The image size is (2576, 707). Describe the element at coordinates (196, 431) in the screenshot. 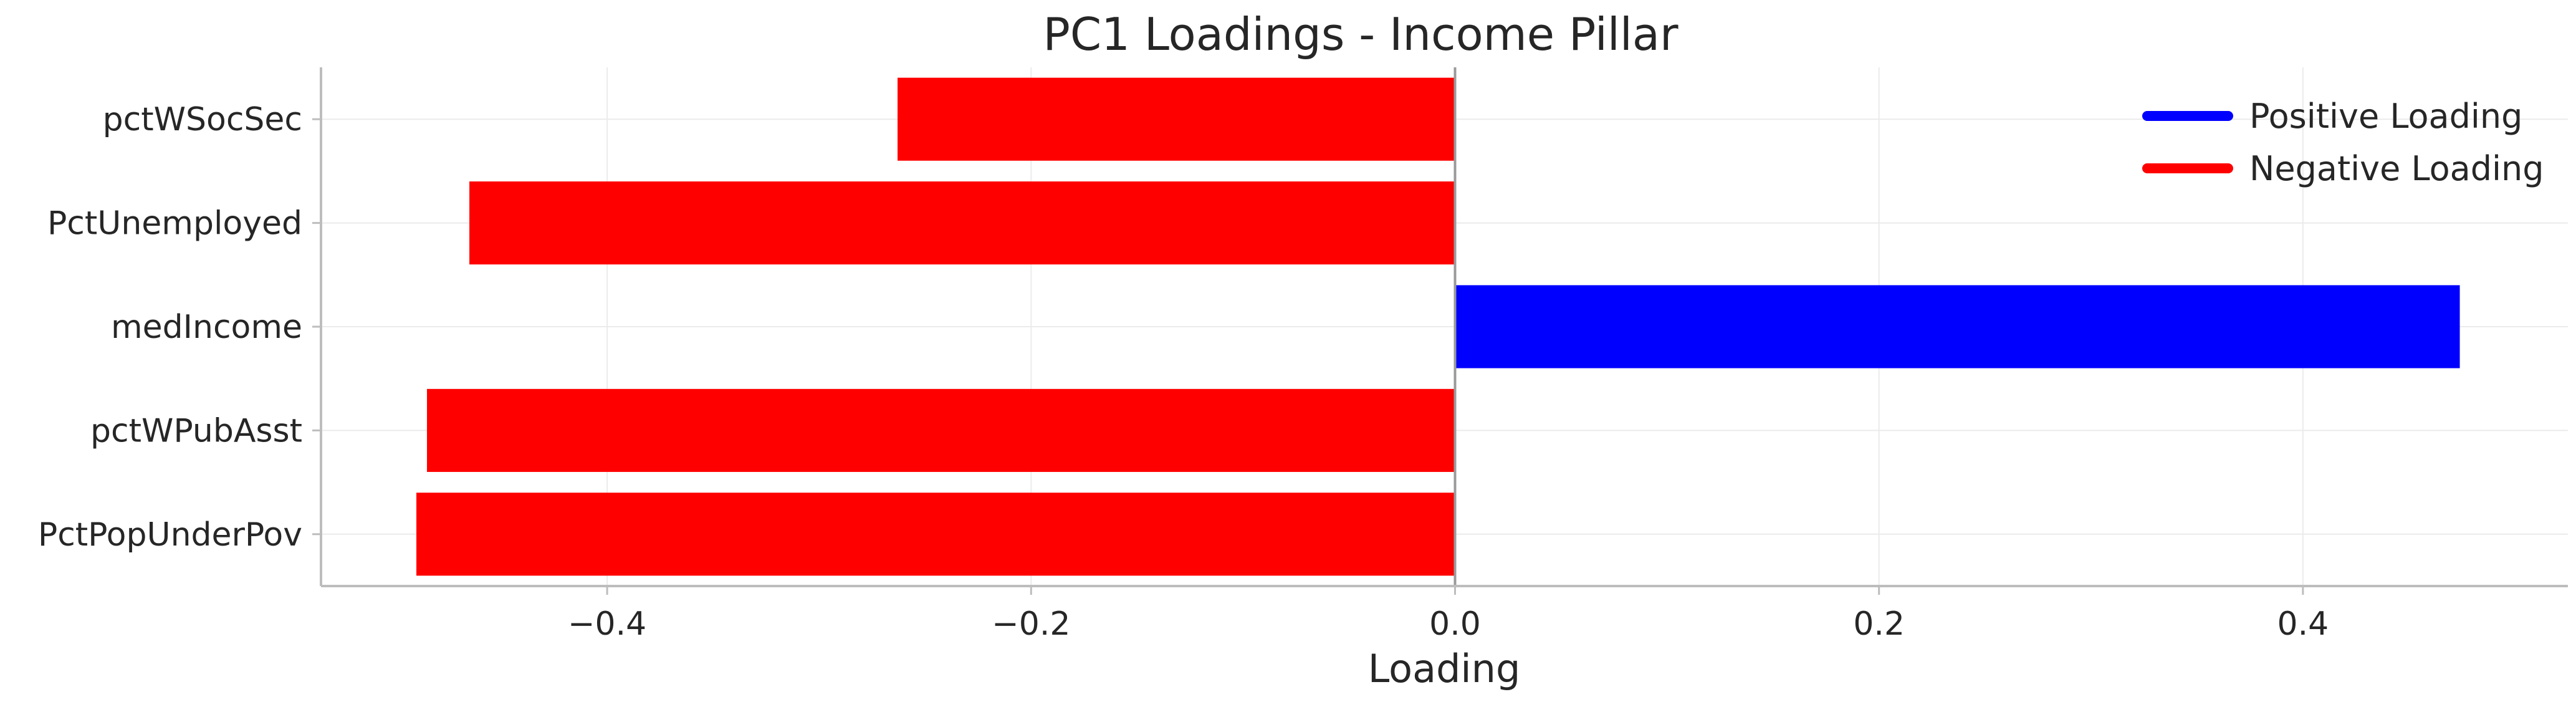

I see `y-tick-label: pctWPubAsst` at that location.